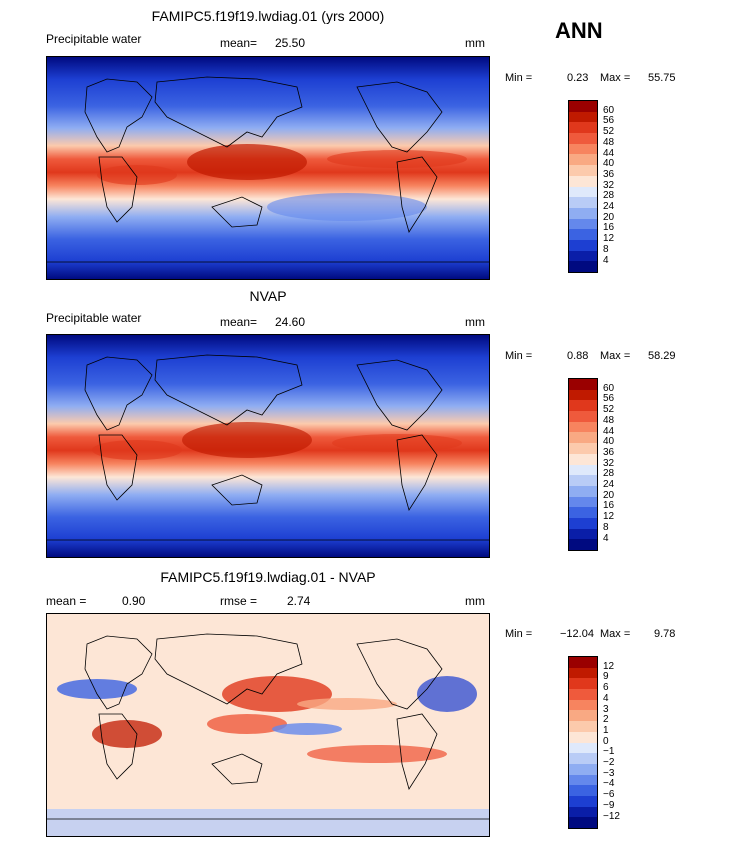 The image size is (733, 846). What do you see at coordinates (609, 442) in the screenshot?
I see `colorbar-tick-label: 40` at bounding box center [609, 442].